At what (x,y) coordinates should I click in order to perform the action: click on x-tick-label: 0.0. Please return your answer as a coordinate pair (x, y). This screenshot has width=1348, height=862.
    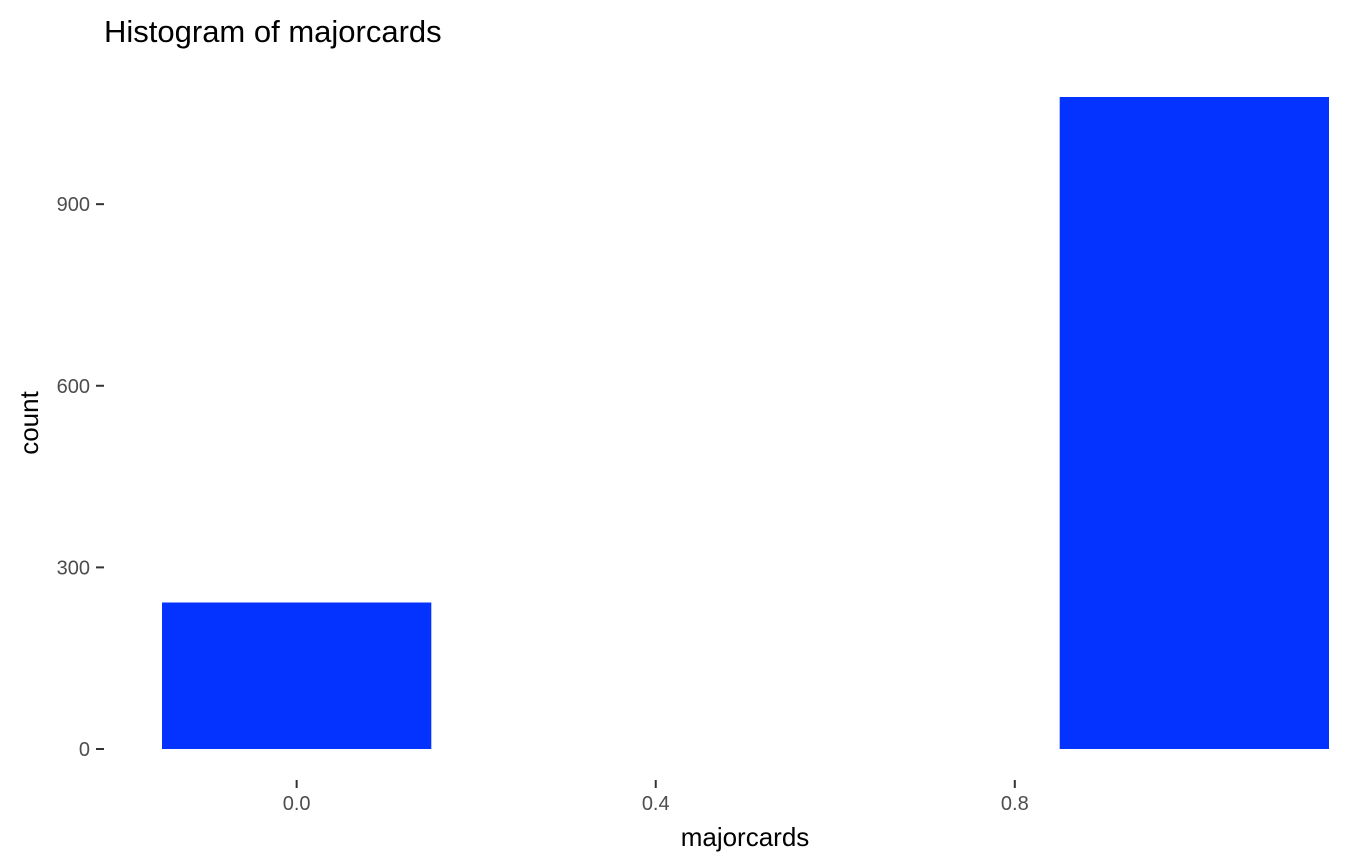
    Looking at the image, I should click on (297, 804).